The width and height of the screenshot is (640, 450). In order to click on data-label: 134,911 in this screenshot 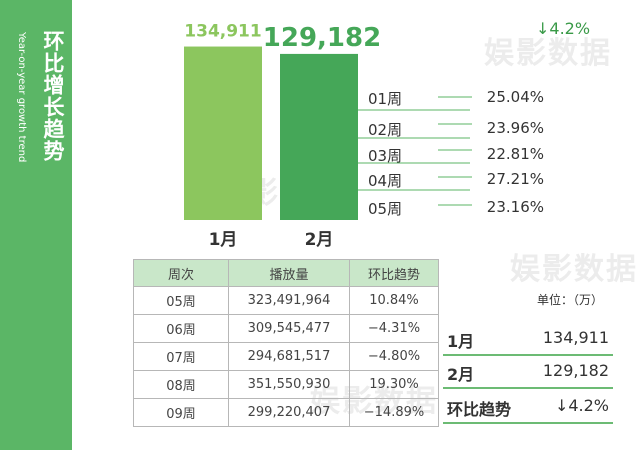, I will do `click(222, 32)`.